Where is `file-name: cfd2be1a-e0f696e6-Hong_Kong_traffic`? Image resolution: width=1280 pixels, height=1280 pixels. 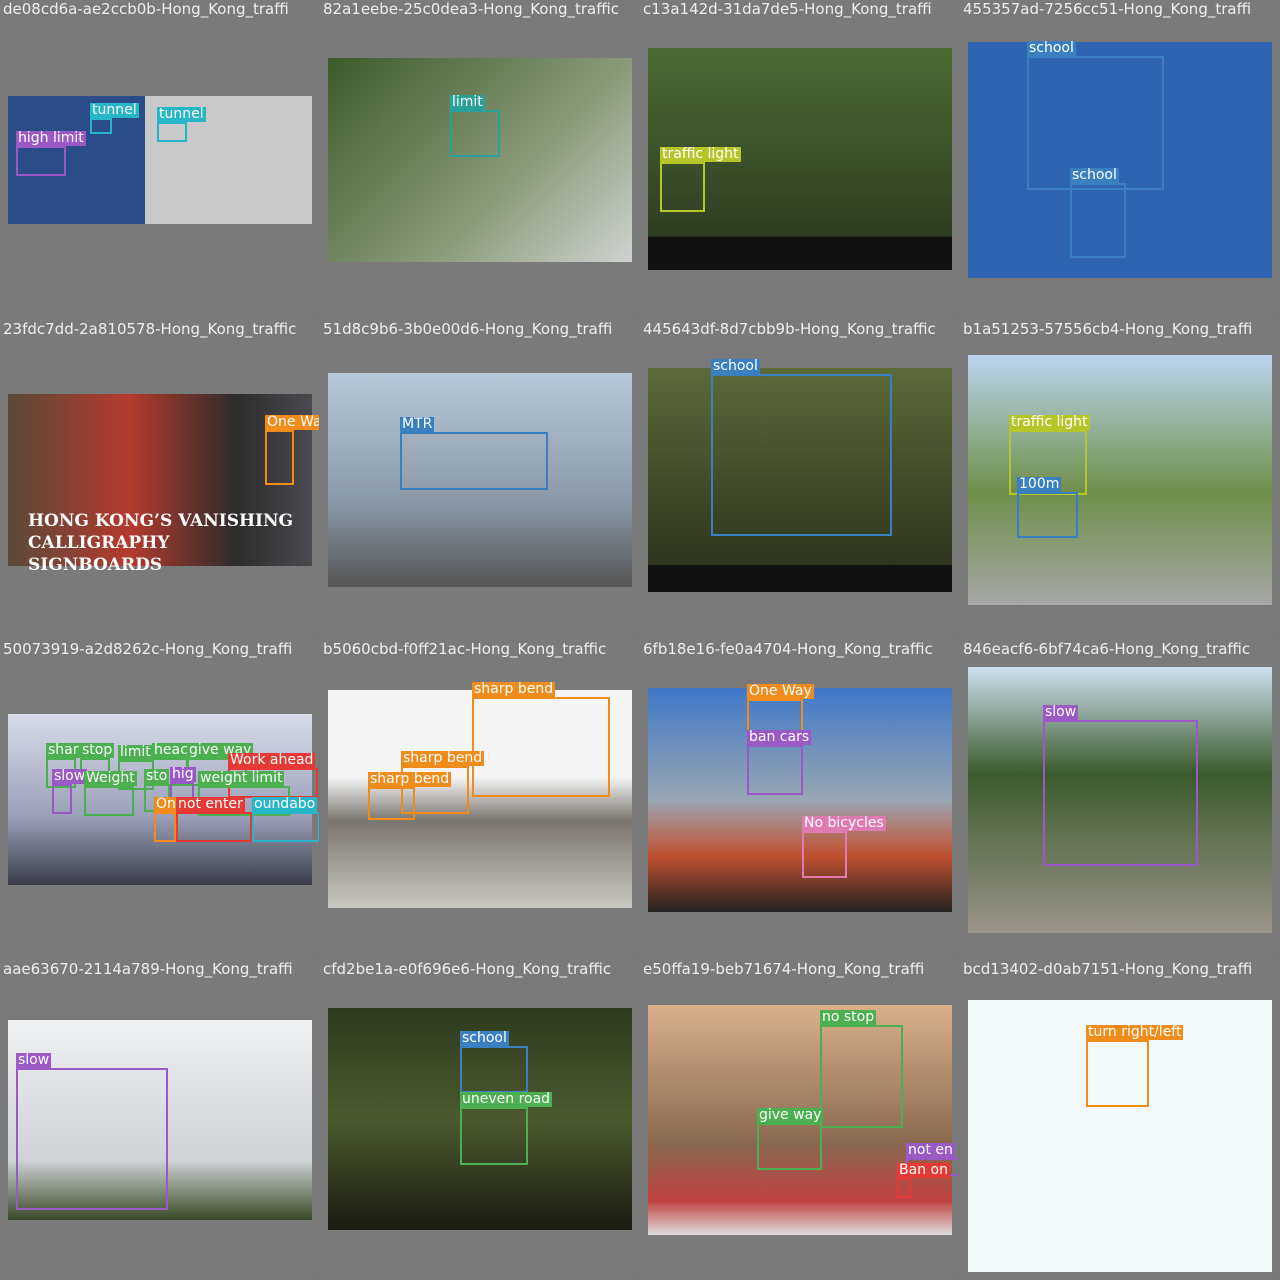 file-name: cfd2be1a-e0f696e6-Hong_Kong_traffic is located at coordinates (467, 969).